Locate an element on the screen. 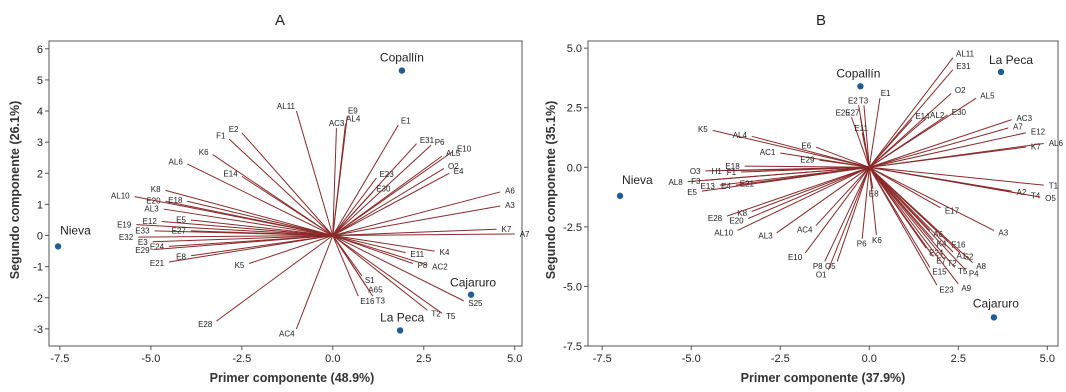  site-point-label: La Peca is located at coordinates (1011, 60).